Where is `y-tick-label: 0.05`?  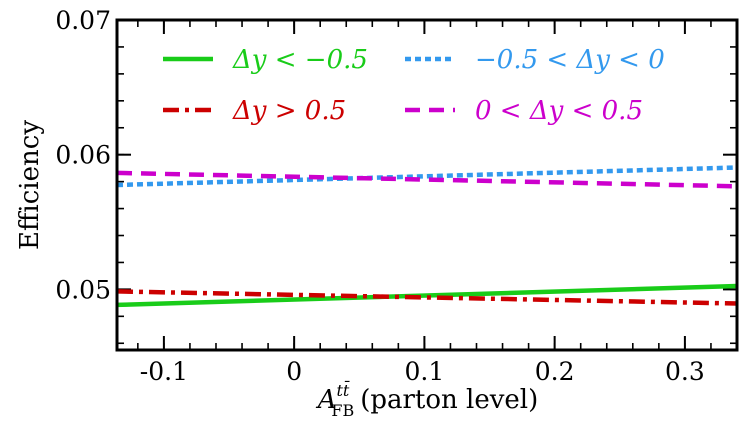
y-tick-label: 0.05 is located at coordinates (83, 289).